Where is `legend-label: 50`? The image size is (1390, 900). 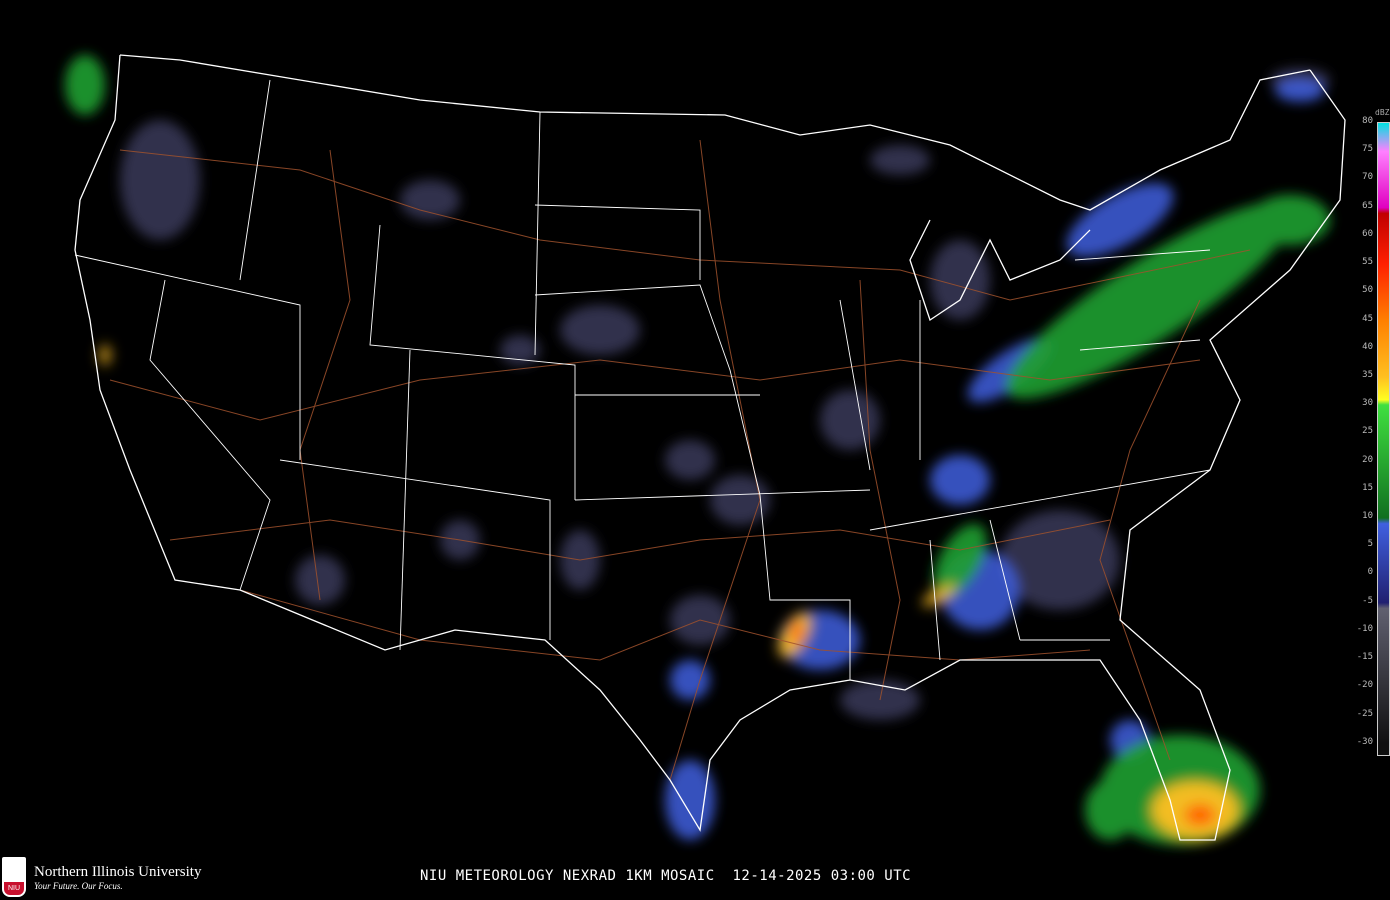
legend-label: 50 is located at coordinates (1367, 290).